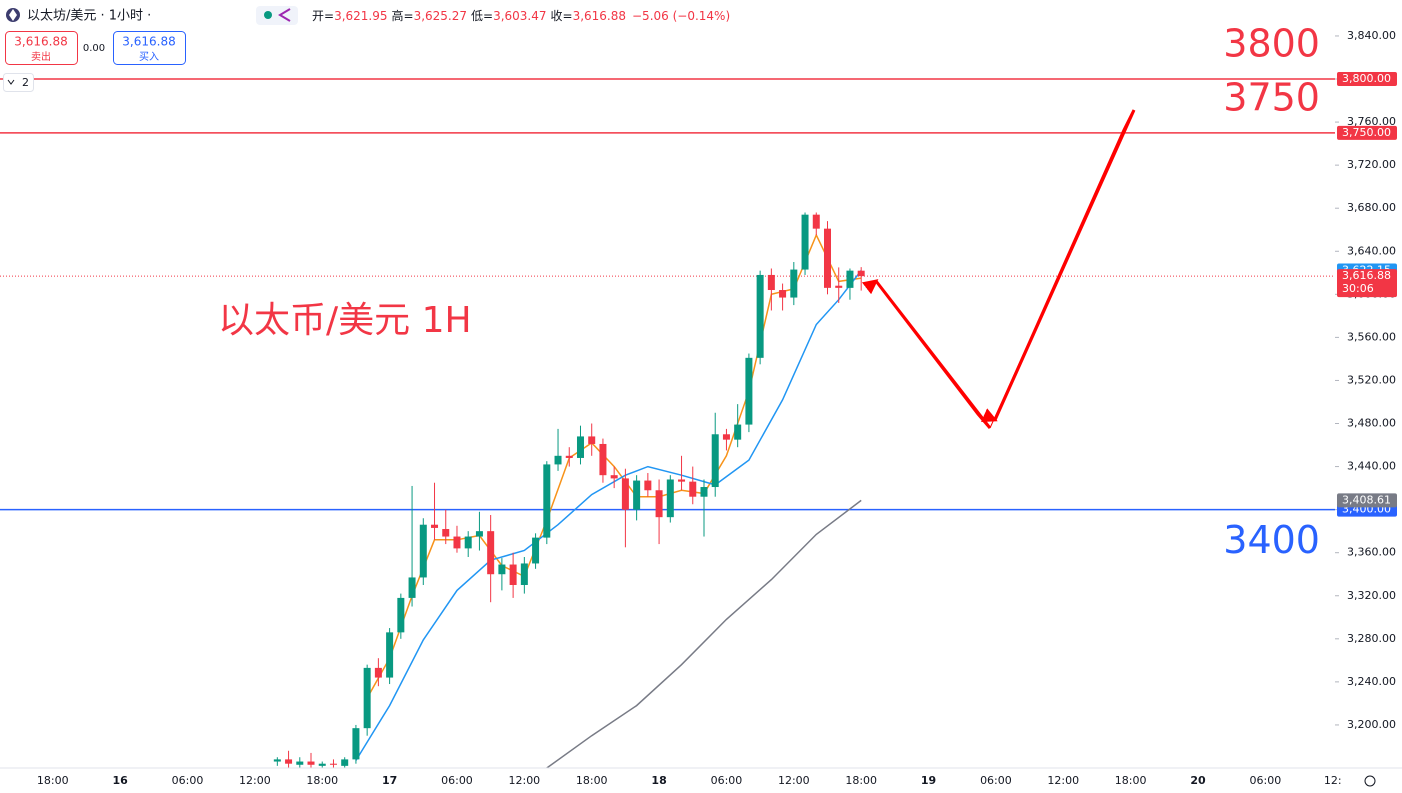 Image resolution: width=1402 pixels, height=793 pixels. Describe the element at coordinates (1371, 681) in the screenshot. I see `y-tick-label: 3,240.00` at that location.